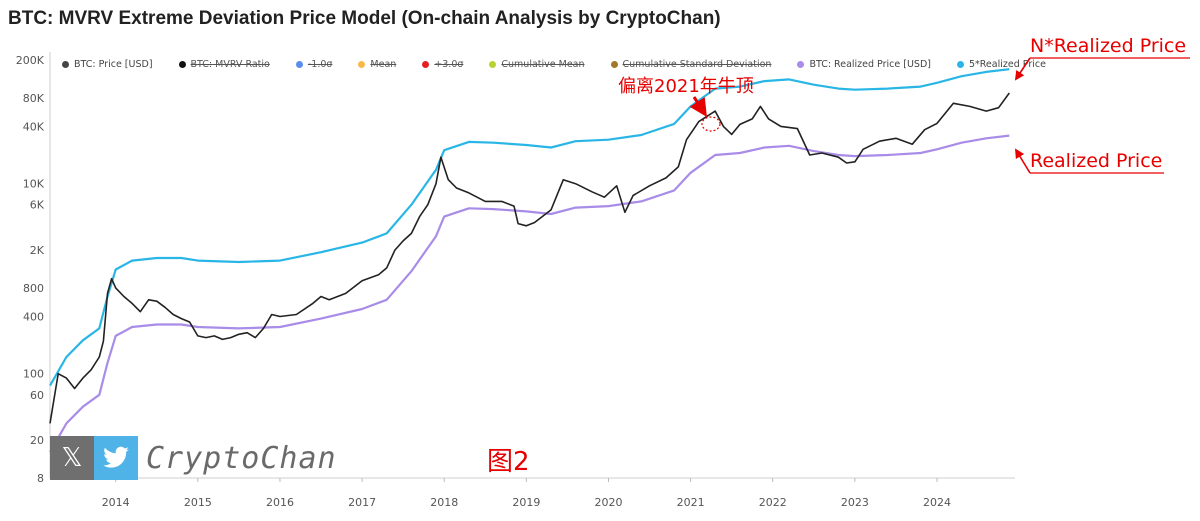 This screenshot has width=1200, height=521. I want to click on legend-item: BTC: MVRV Ratio, so click(224, 64).